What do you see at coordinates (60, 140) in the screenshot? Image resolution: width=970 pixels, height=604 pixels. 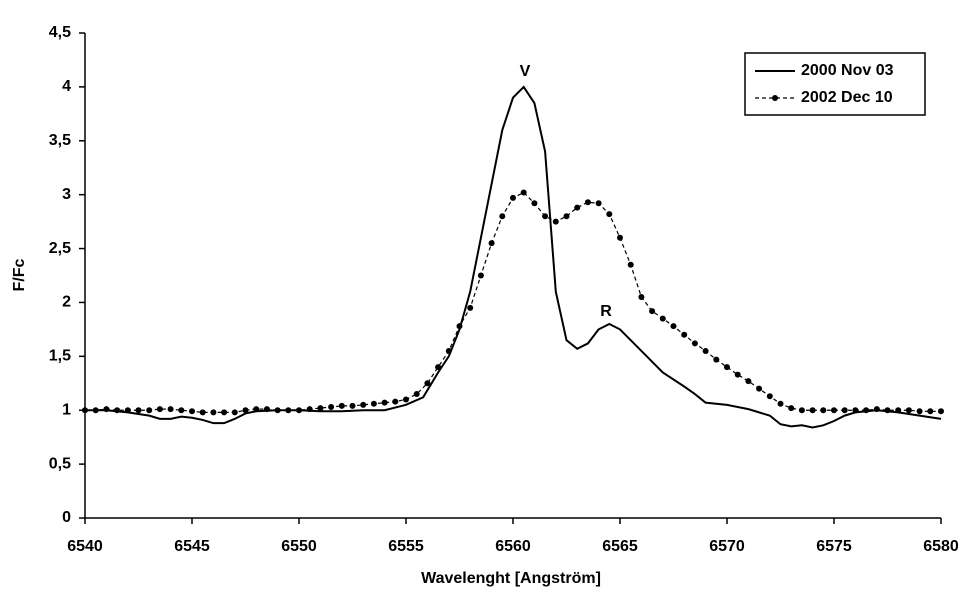 I see `y-tick-label: 3,5` at bounding box center [60, 140].